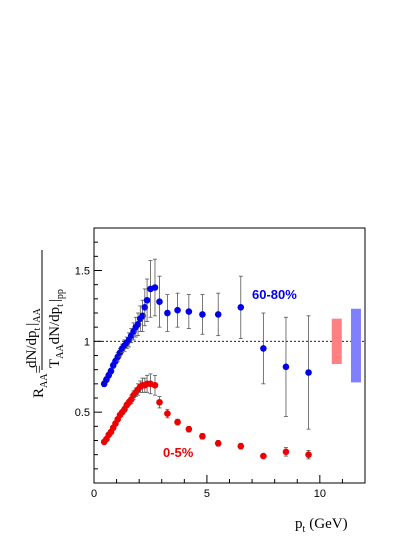 The image size is (415, 537). Describe the element at coordinates (82, 272) in the screenshot. I see `y-tick-label: 1.5` at that location.